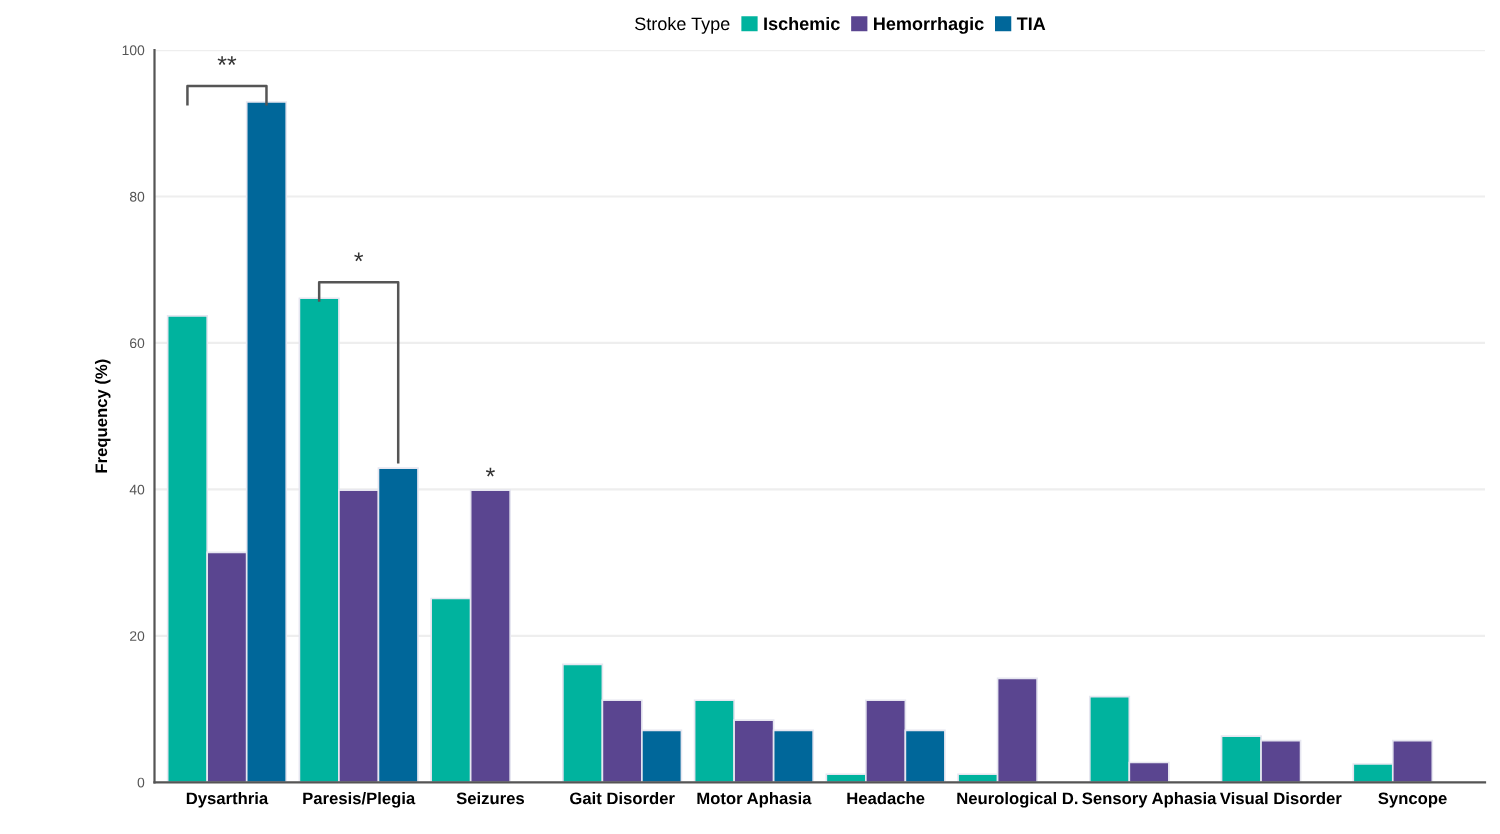 This screenshot has width=1500, height=834. Describe the element at coordinates (1280, 798) in the screenshot. I see `x-tick-label: Visual Disorder` at that location.